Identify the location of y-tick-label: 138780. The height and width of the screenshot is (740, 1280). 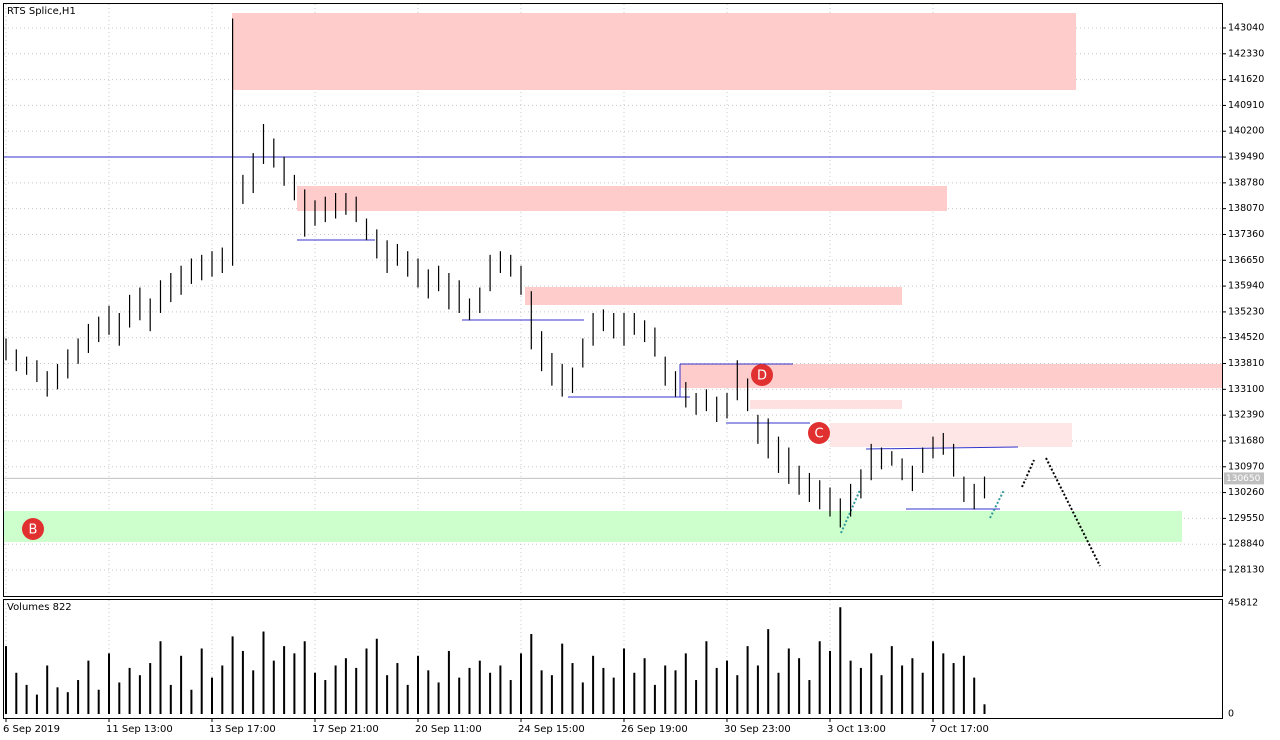
(1246, 182).